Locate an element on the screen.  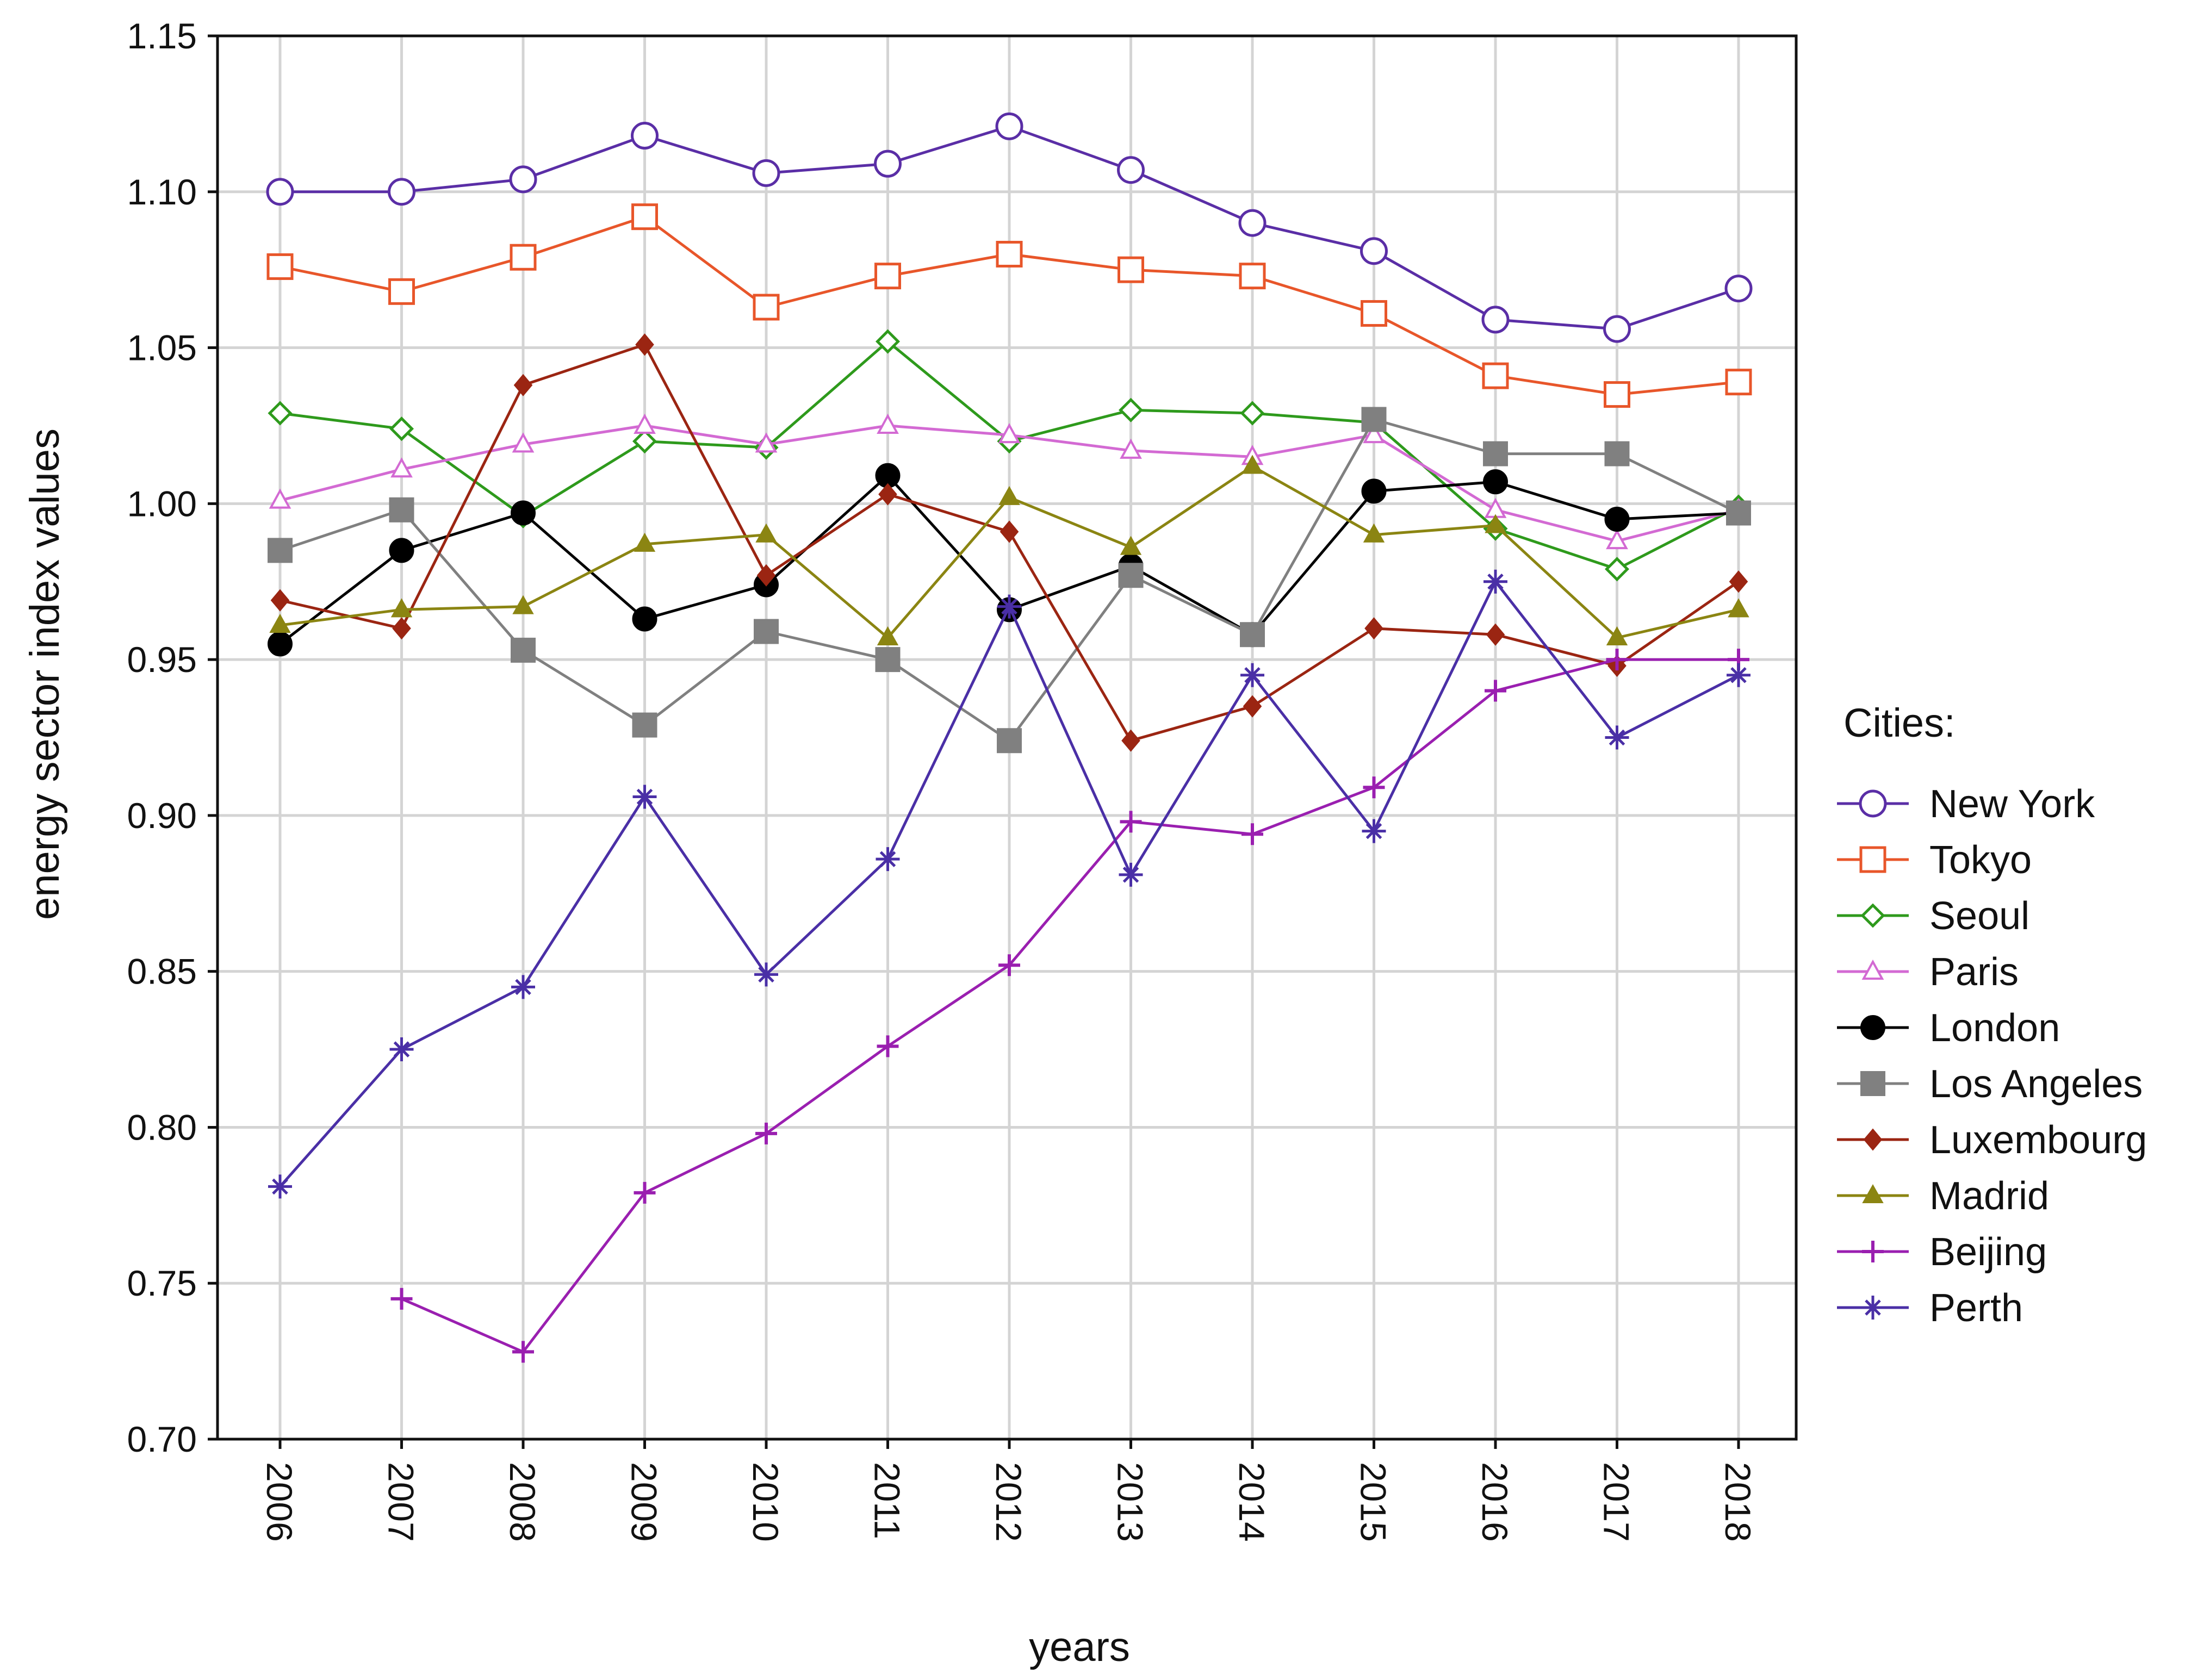
y-axis-title: energy sector index values is located at coordinates (45, 674).